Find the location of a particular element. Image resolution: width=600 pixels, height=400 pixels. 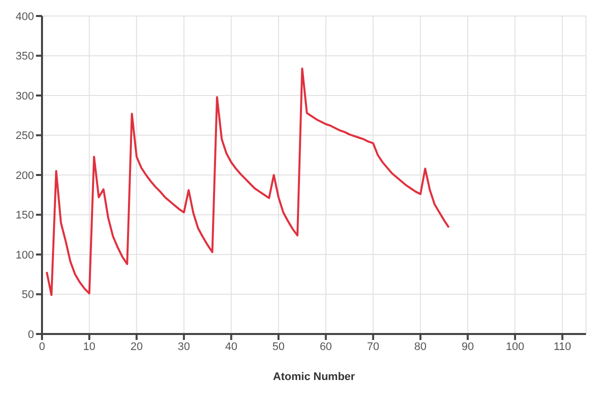

x-tick-label: 40 is located at coordinates (231, 346).